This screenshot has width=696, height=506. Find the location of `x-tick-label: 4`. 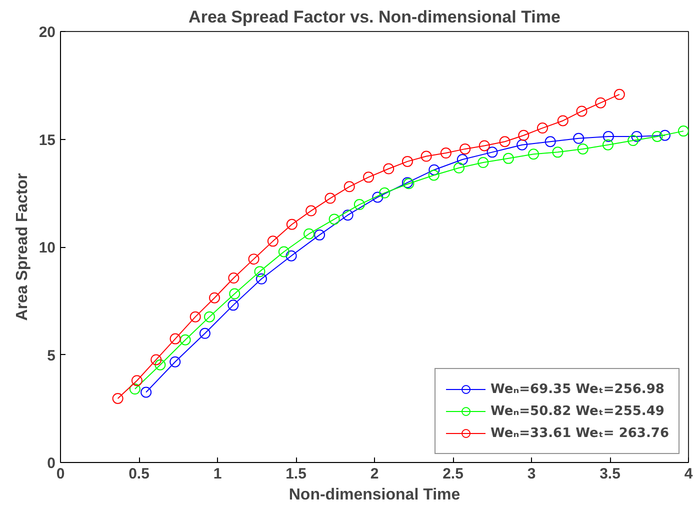

x-tick-label: 4 is located at coordinates (689, 474).